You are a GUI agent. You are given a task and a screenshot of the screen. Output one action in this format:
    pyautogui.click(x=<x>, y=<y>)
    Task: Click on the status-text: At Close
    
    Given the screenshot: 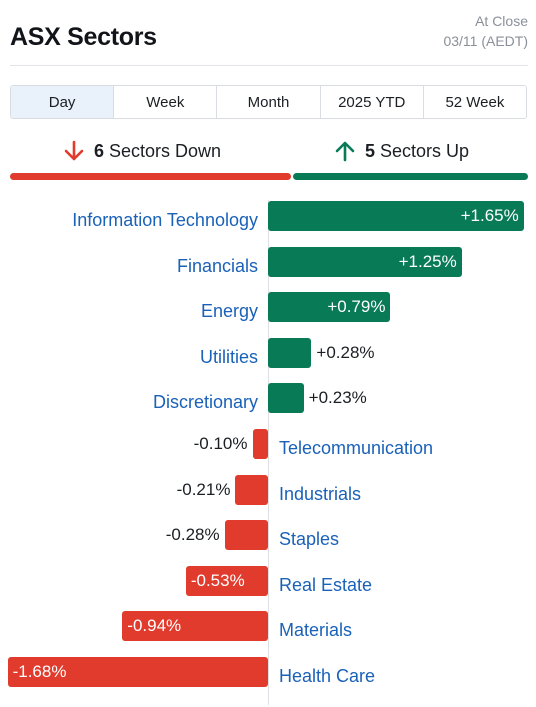 What is the action you would take?
    pyautogui.click(x=501, y=21)
    